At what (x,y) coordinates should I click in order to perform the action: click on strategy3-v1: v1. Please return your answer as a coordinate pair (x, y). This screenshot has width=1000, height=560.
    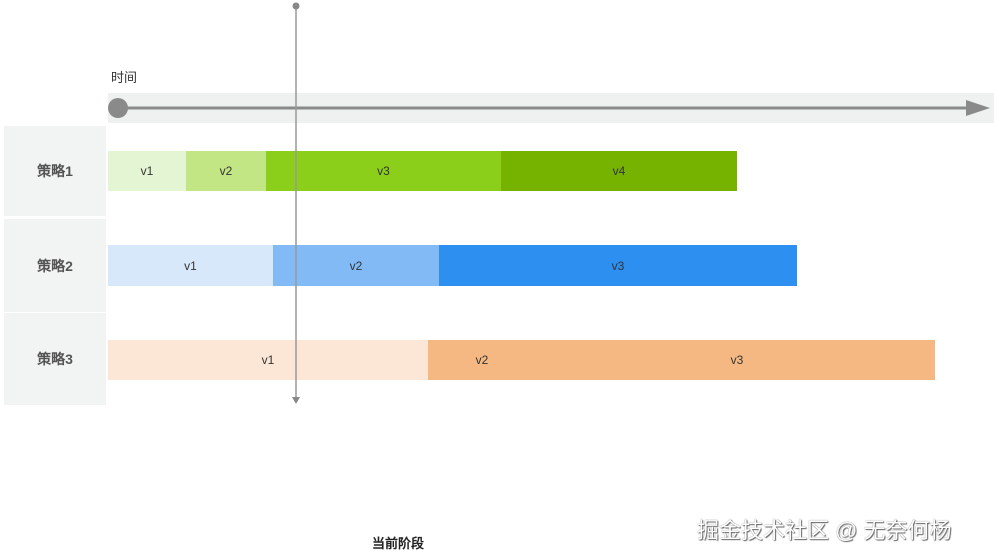
    Looking at the image, I should click on (268, 360).